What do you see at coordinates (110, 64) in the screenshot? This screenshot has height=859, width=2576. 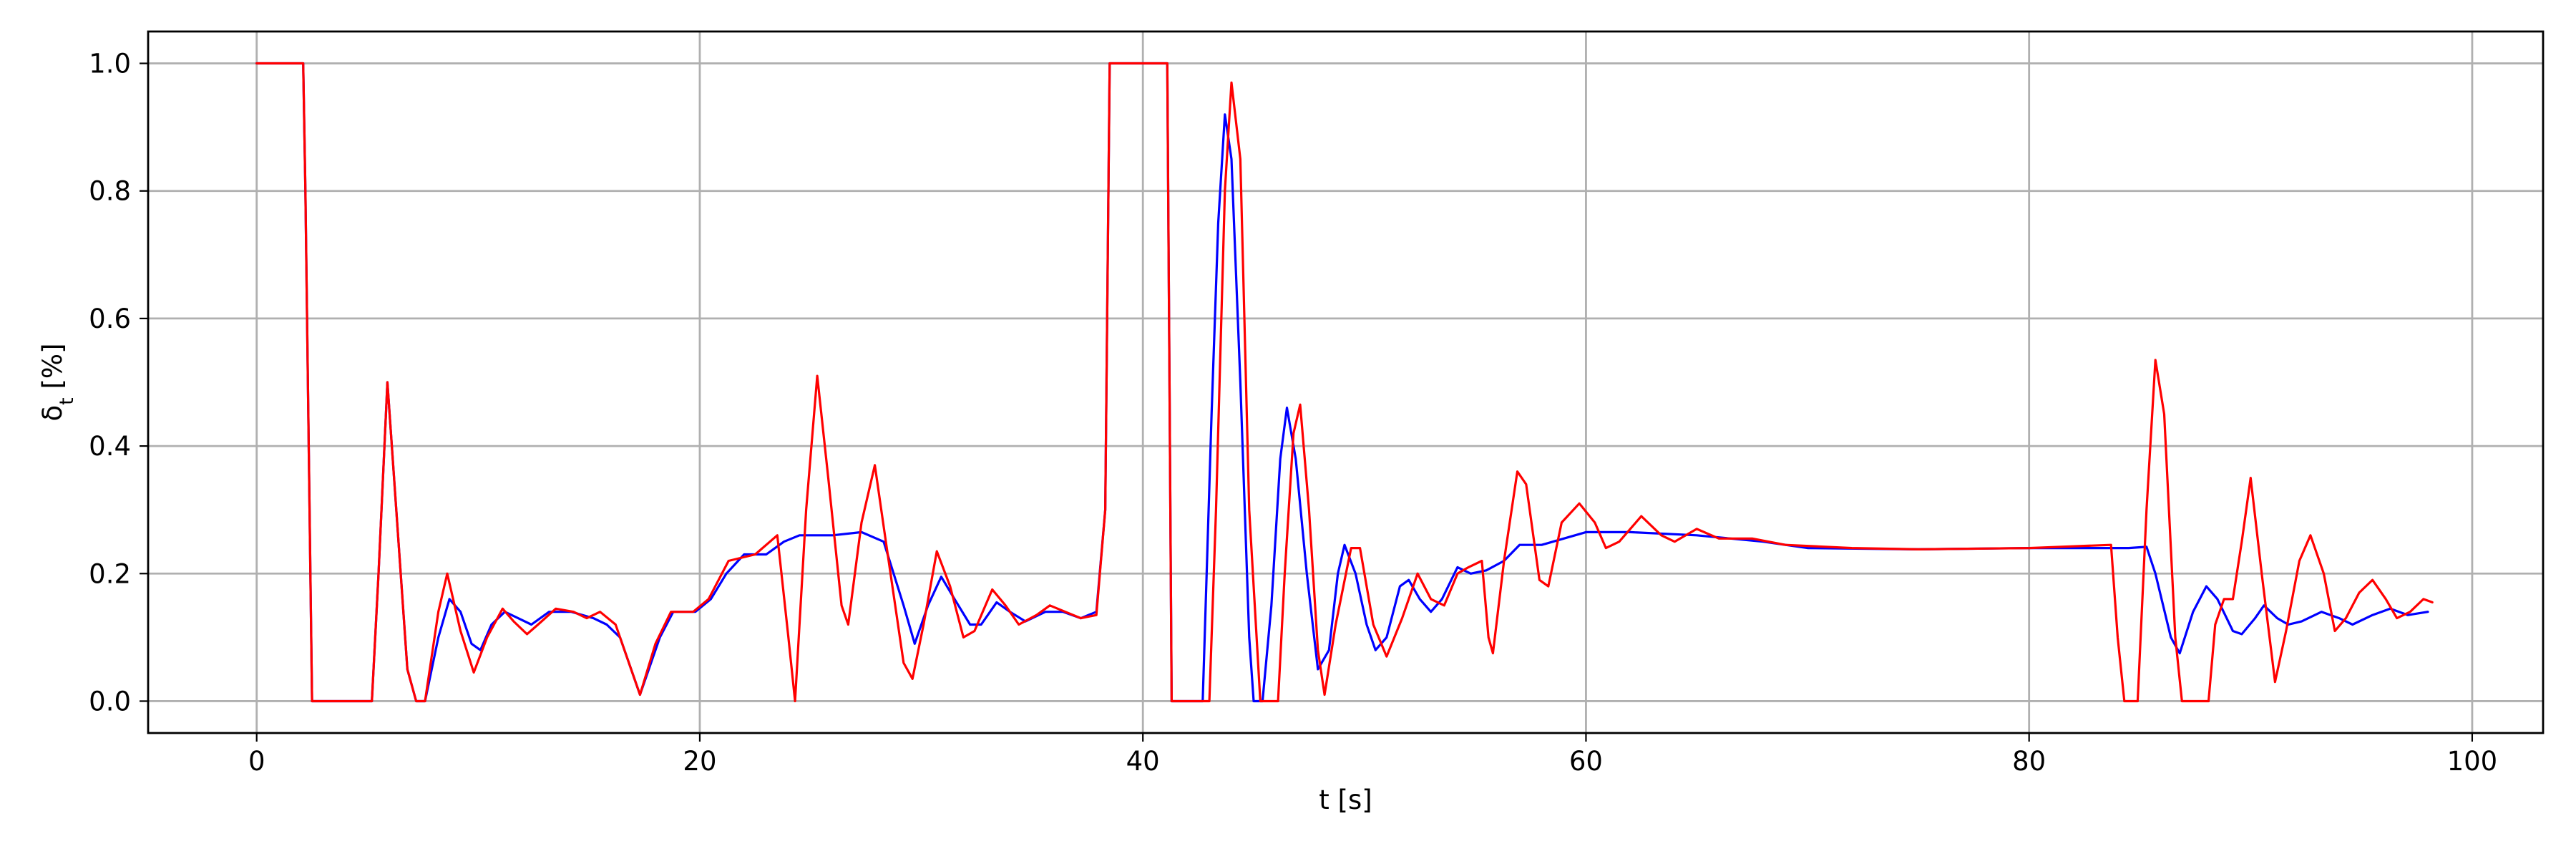 I see `y-tick-label: 1.0` at bounding box center [110, 64].